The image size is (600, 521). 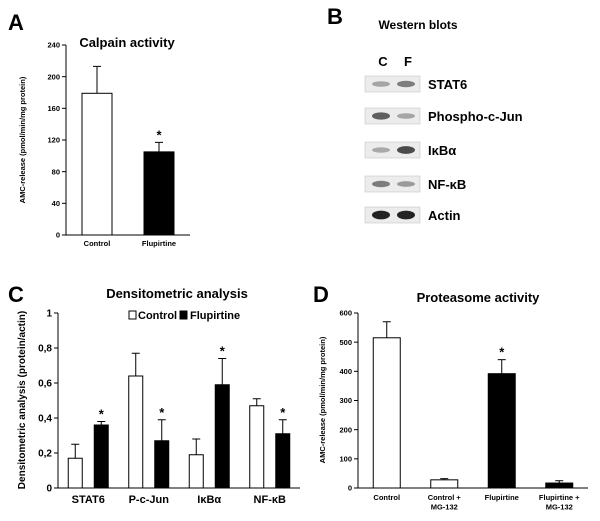 What do you see at coordinates (417, 25) in the screenshot?
I see `panel-b-title: Western blots` at bounding box center [417, 25].